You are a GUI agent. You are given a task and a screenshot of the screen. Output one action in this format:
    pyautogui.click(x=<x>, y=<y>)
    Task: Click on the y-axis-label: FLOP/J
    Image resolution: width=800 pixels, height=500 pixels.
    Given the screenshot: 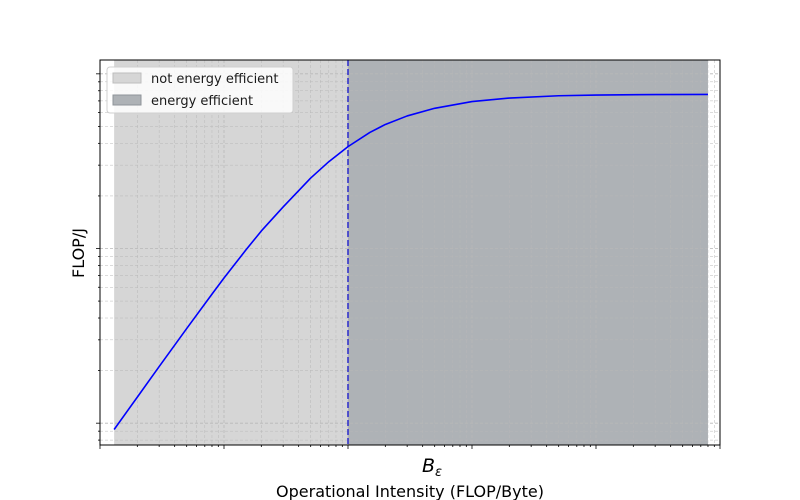 What is the action you would take?
    pyautogui.click(x=78, y=253)
    